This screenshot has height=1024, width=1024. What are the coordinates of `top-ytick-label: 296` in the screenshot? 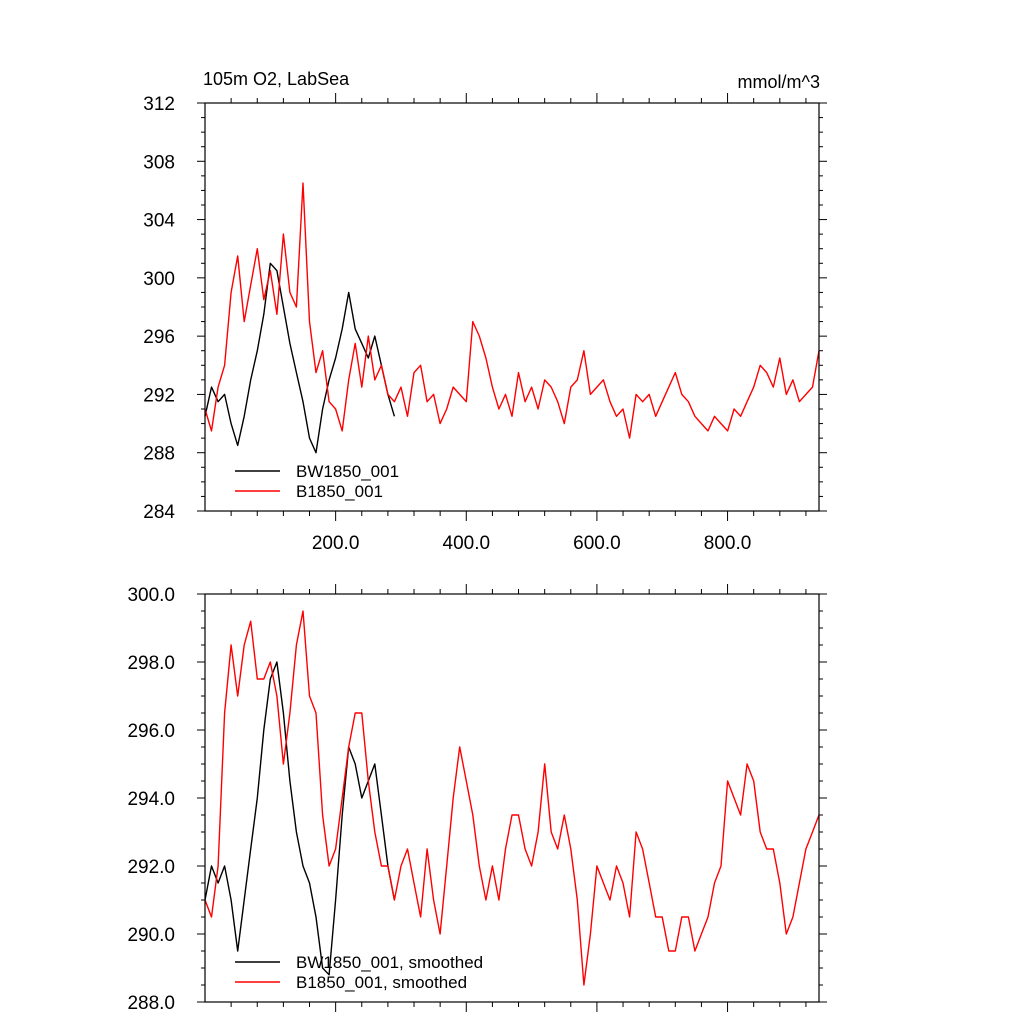 It's located at (159, 337).